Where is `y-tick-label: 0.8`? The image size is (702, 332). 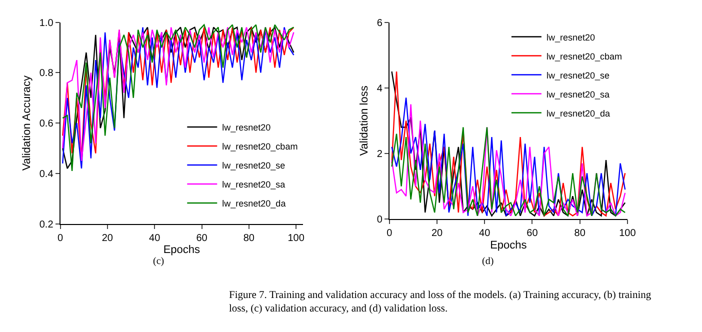 y-tick-label: 0.8 is located at coordinates (46, 74).